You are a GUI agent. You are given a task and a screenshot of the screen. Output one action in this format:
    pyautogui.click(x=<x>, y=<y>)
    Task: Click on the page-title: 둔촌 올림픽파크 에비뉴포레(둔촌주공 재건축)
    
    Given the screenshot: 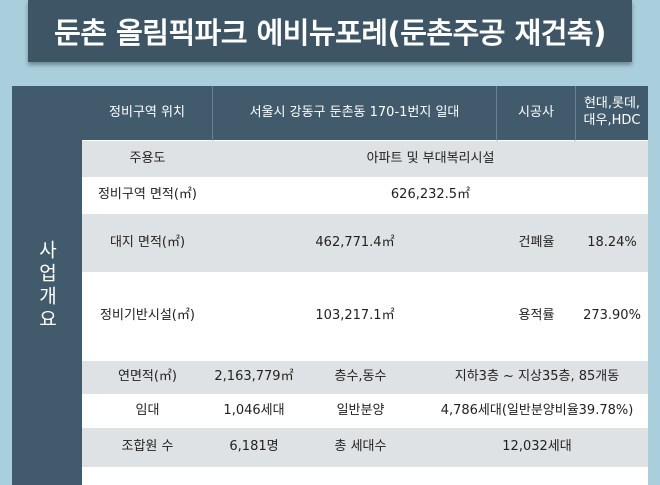 What is the action you would take?
    pyautogui.click(x=330, y=33)
    